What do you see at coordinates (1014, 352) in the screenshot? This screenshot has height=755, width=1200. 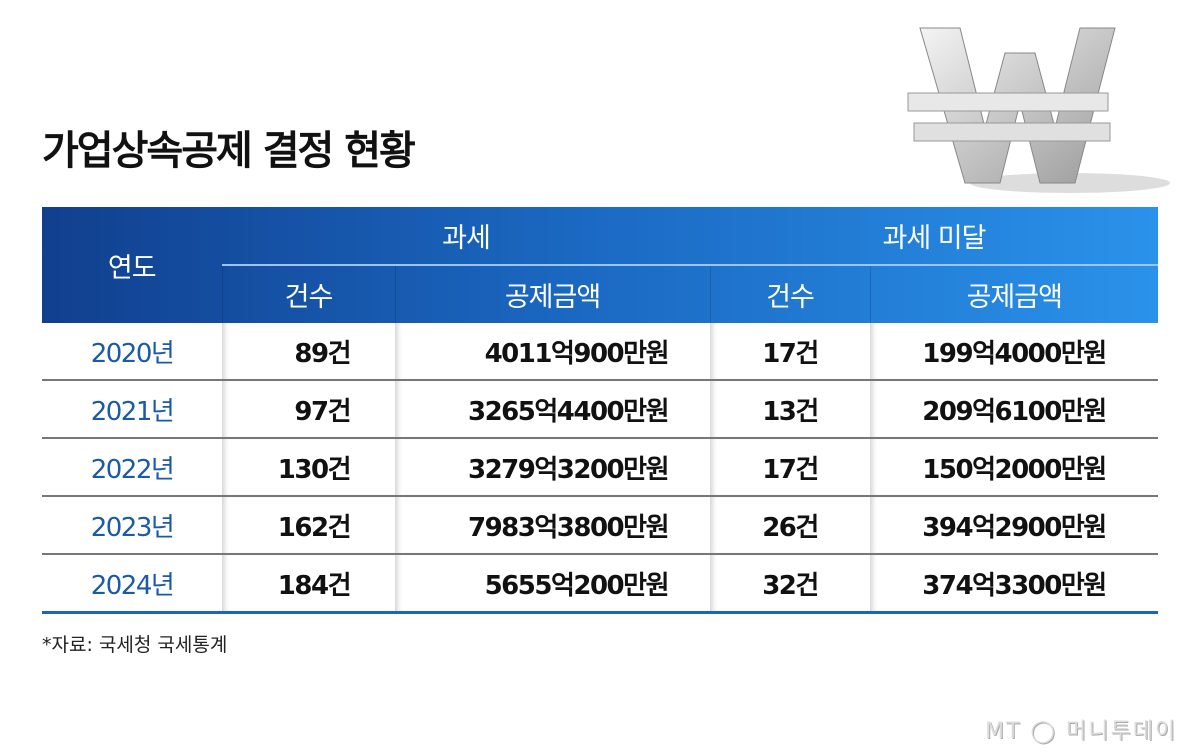 I see `untaxed-amount-cell: 199억4000만원` at bounding box center [1014, 352].